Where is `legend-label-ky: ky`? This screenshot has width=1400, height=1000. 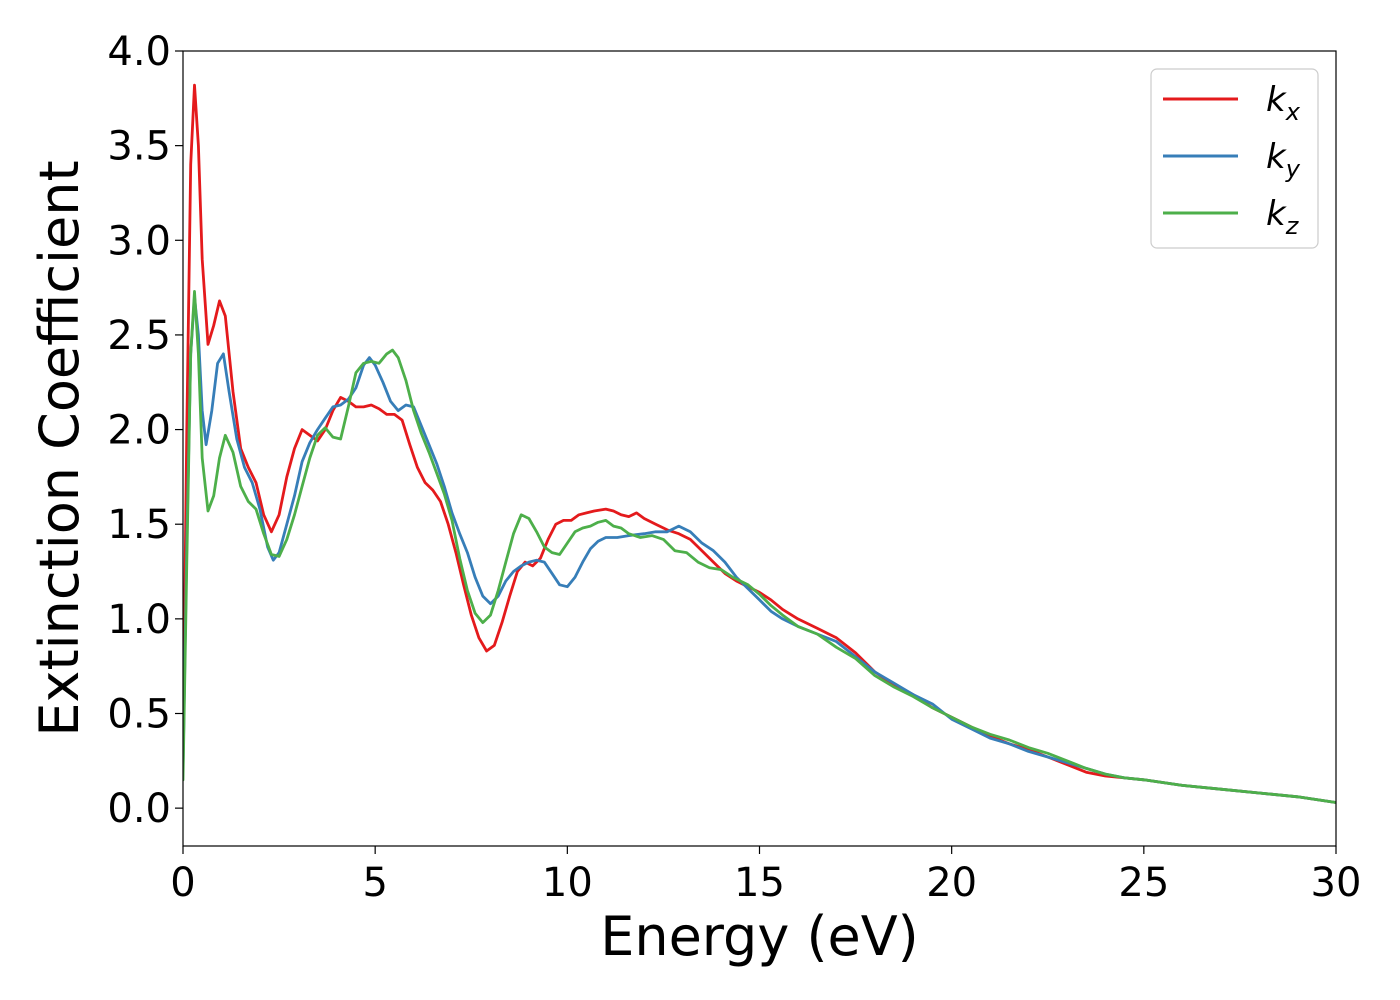
legend-label-ky: ky is located at coordinates (1283, 160).